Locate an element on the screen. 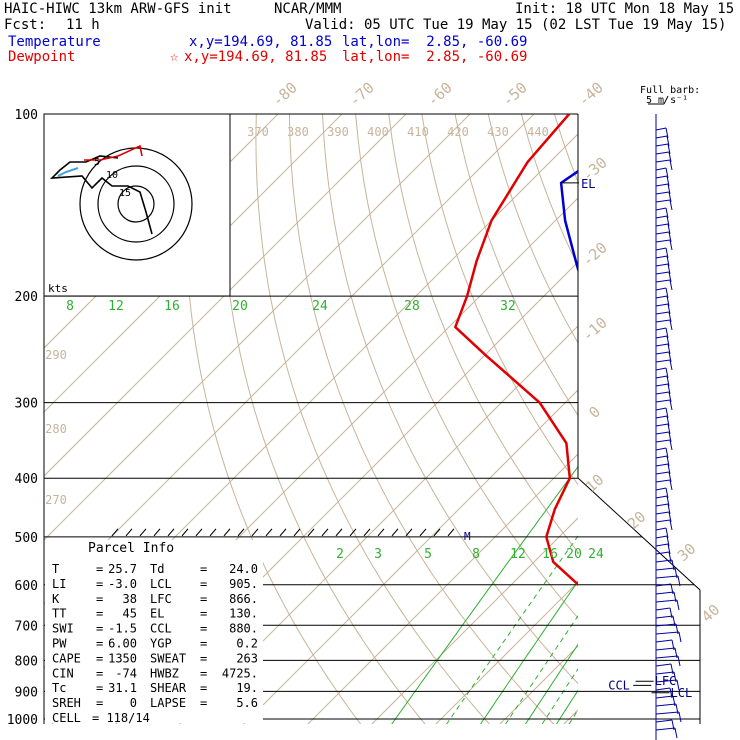 Image resolution: width=740 pixels, height=740 pixels. mixing-ratio-label: 12 is located at coordinates (116, 306).